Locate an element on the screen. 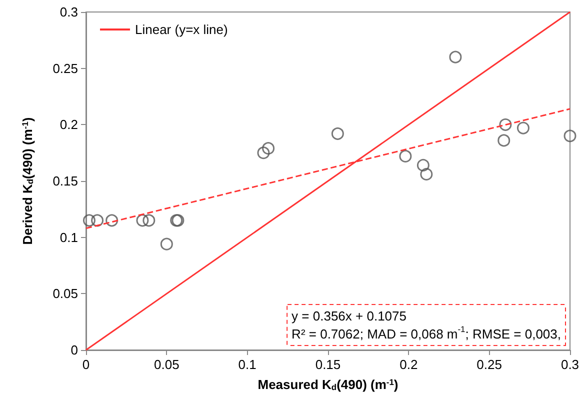 The width and height of the screenshot is (588, 403). y-tick-label: 0.25 is located at coordinates (65, 68).